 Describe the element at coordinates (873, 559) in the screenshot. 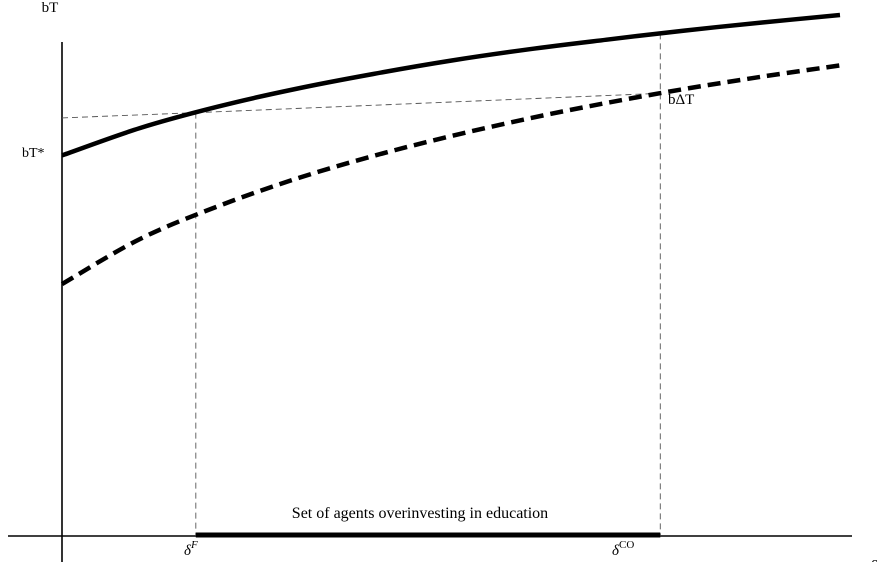

I see `x-axis-label: δ` at that location.